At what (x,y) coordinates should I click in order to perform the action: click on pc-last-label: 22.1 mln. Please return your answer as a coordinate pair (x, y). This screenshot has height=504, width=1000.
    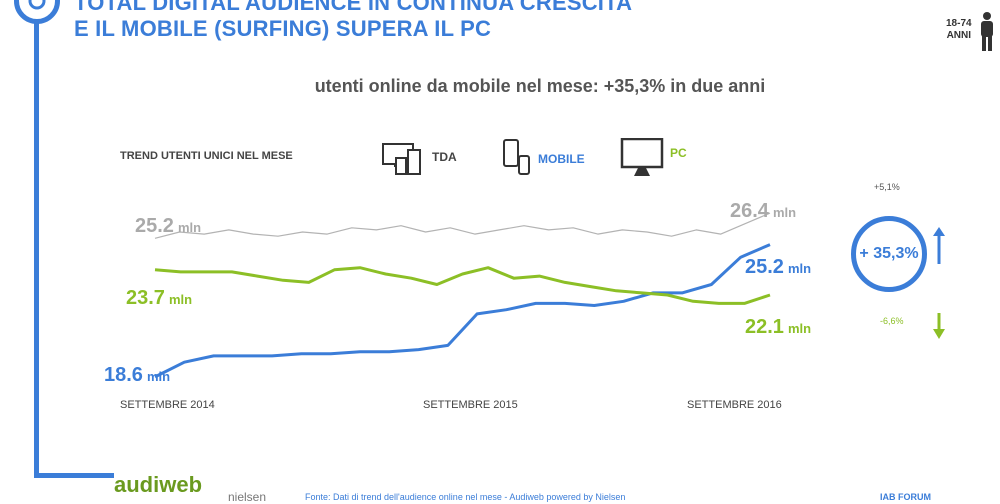
    Looking at the image, I should click on (778, 327).